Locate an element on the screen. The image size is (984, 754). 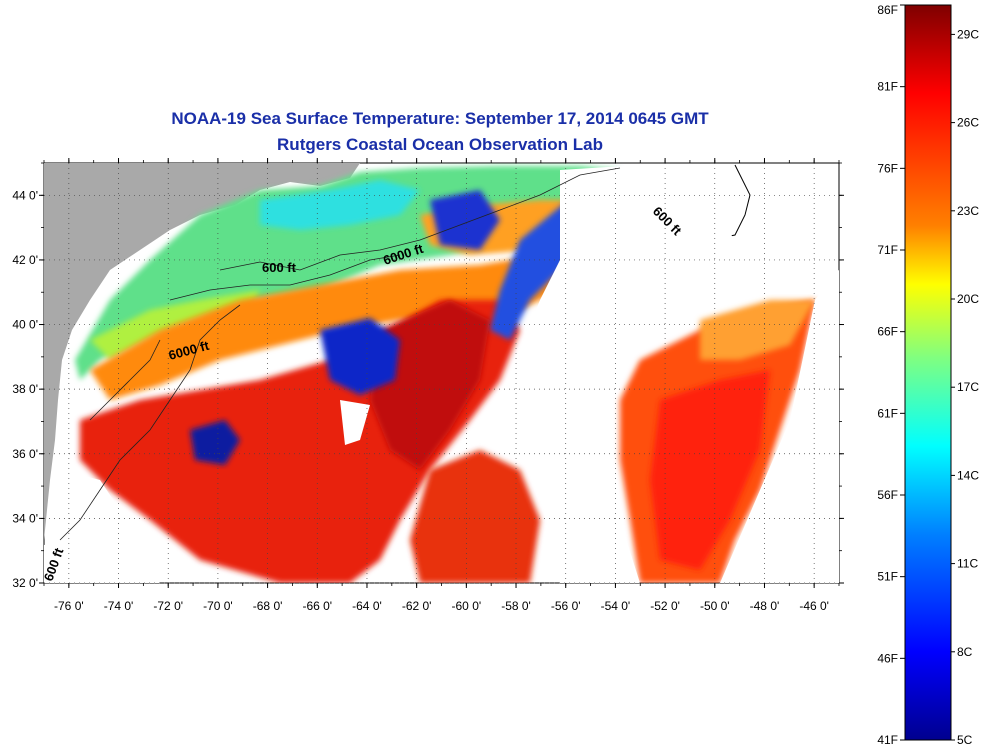
lat-tick-label: 44 0' is located at coordinates (25, 195).